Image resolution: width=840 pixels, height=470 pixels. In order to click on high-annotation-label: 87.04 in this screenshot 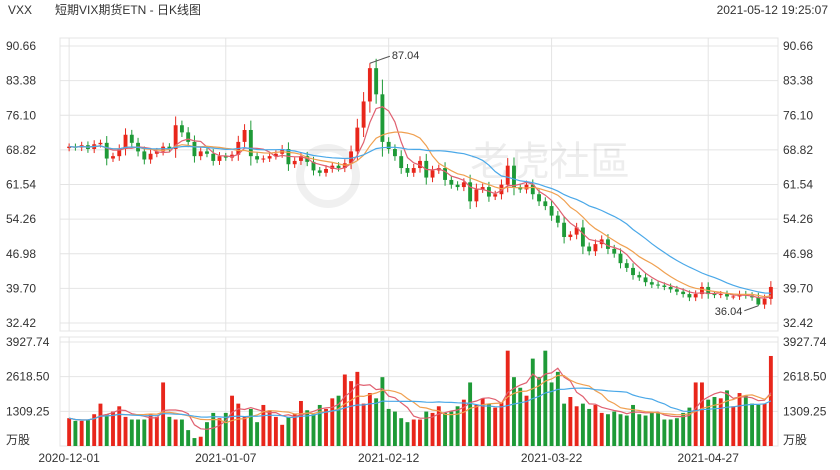, I will do `click(406, 56)`.